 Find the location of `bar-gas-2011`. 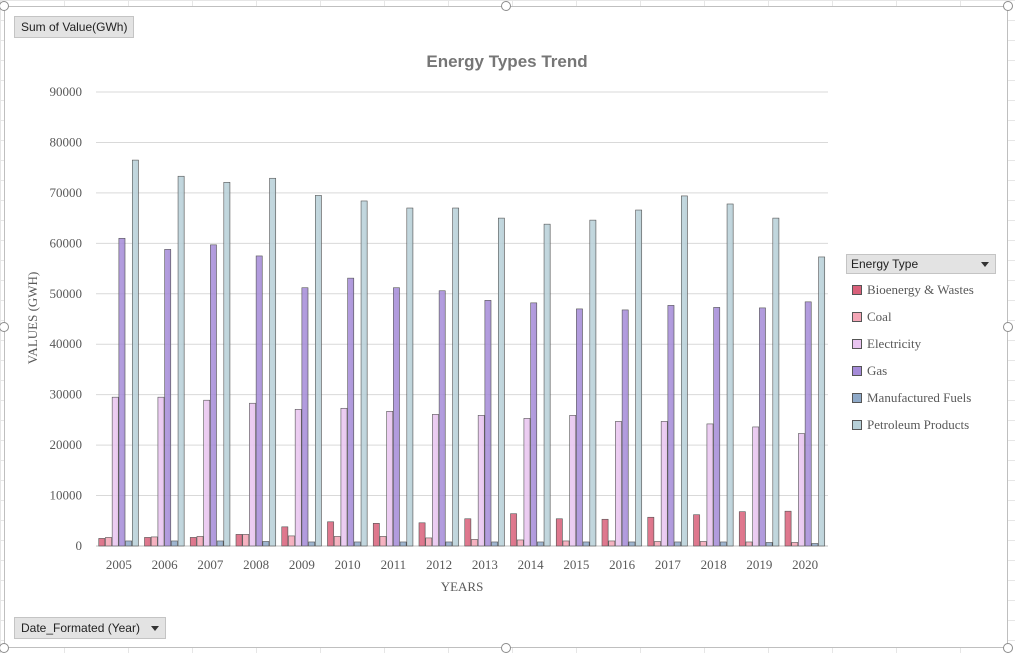

bar-gas-2011 is located at coordinates (396, 417).